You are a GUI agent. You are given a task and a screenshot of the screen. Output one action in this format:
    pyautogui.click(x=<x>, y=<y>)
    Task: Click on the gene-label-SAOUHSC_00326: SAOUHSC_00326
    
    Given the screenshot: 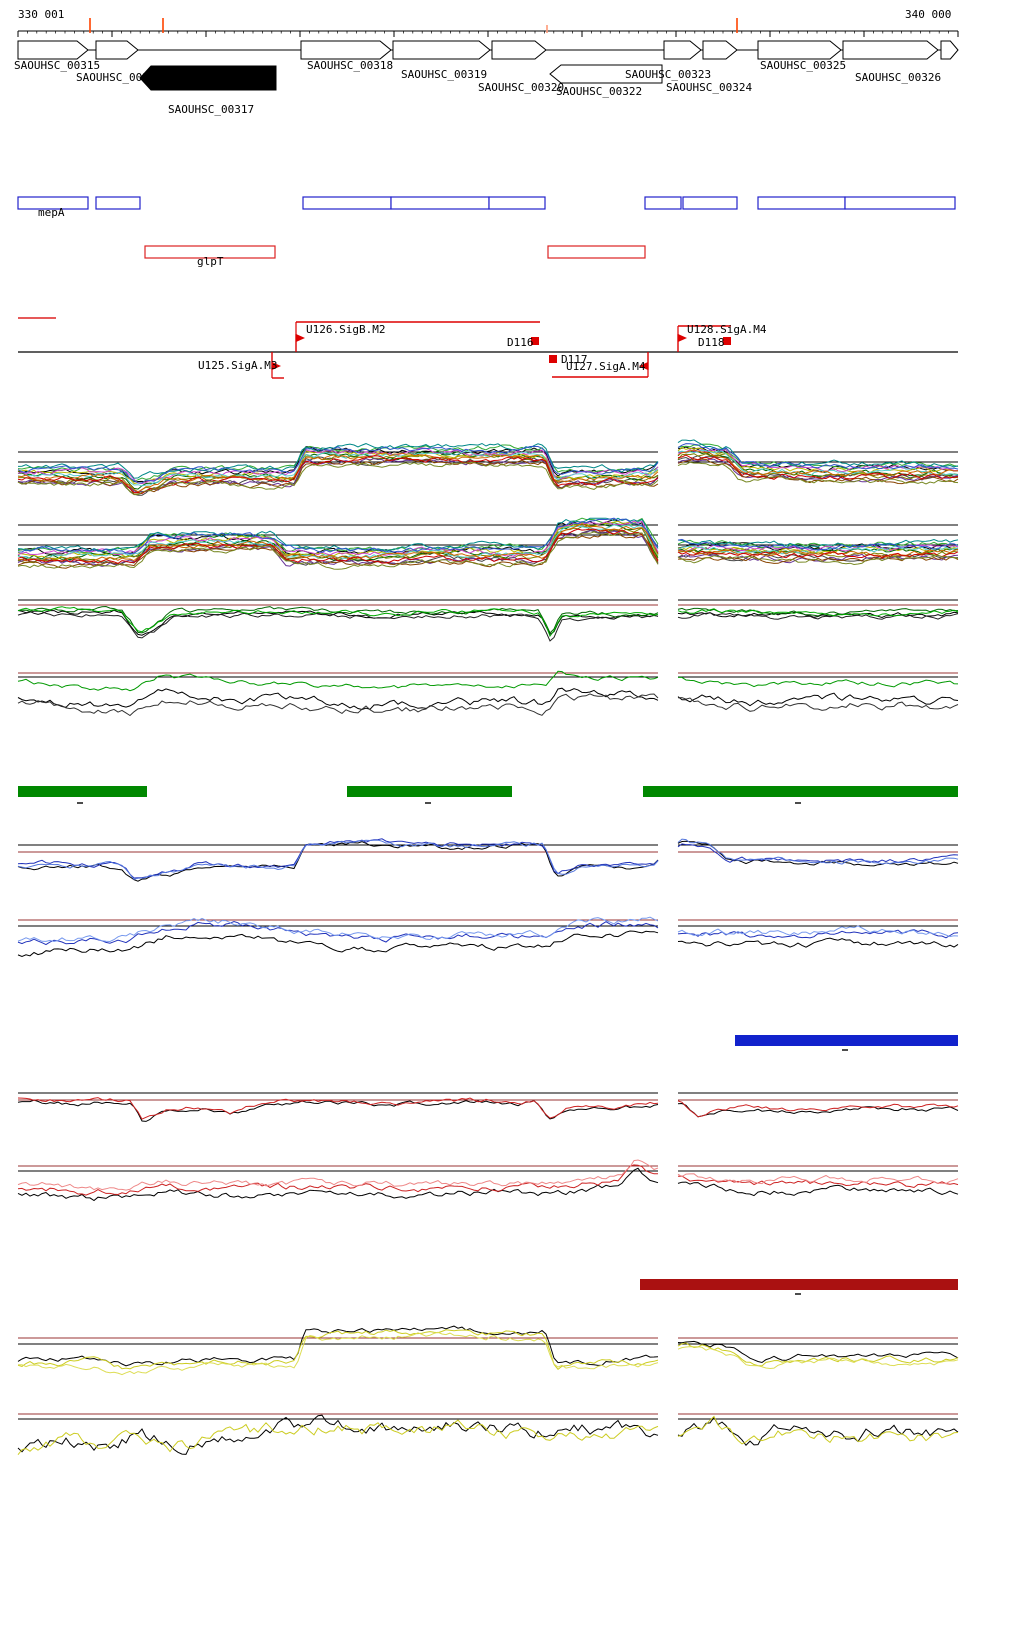 What is the action you would take?
    pyautogui.click(x=898, y=77)
    